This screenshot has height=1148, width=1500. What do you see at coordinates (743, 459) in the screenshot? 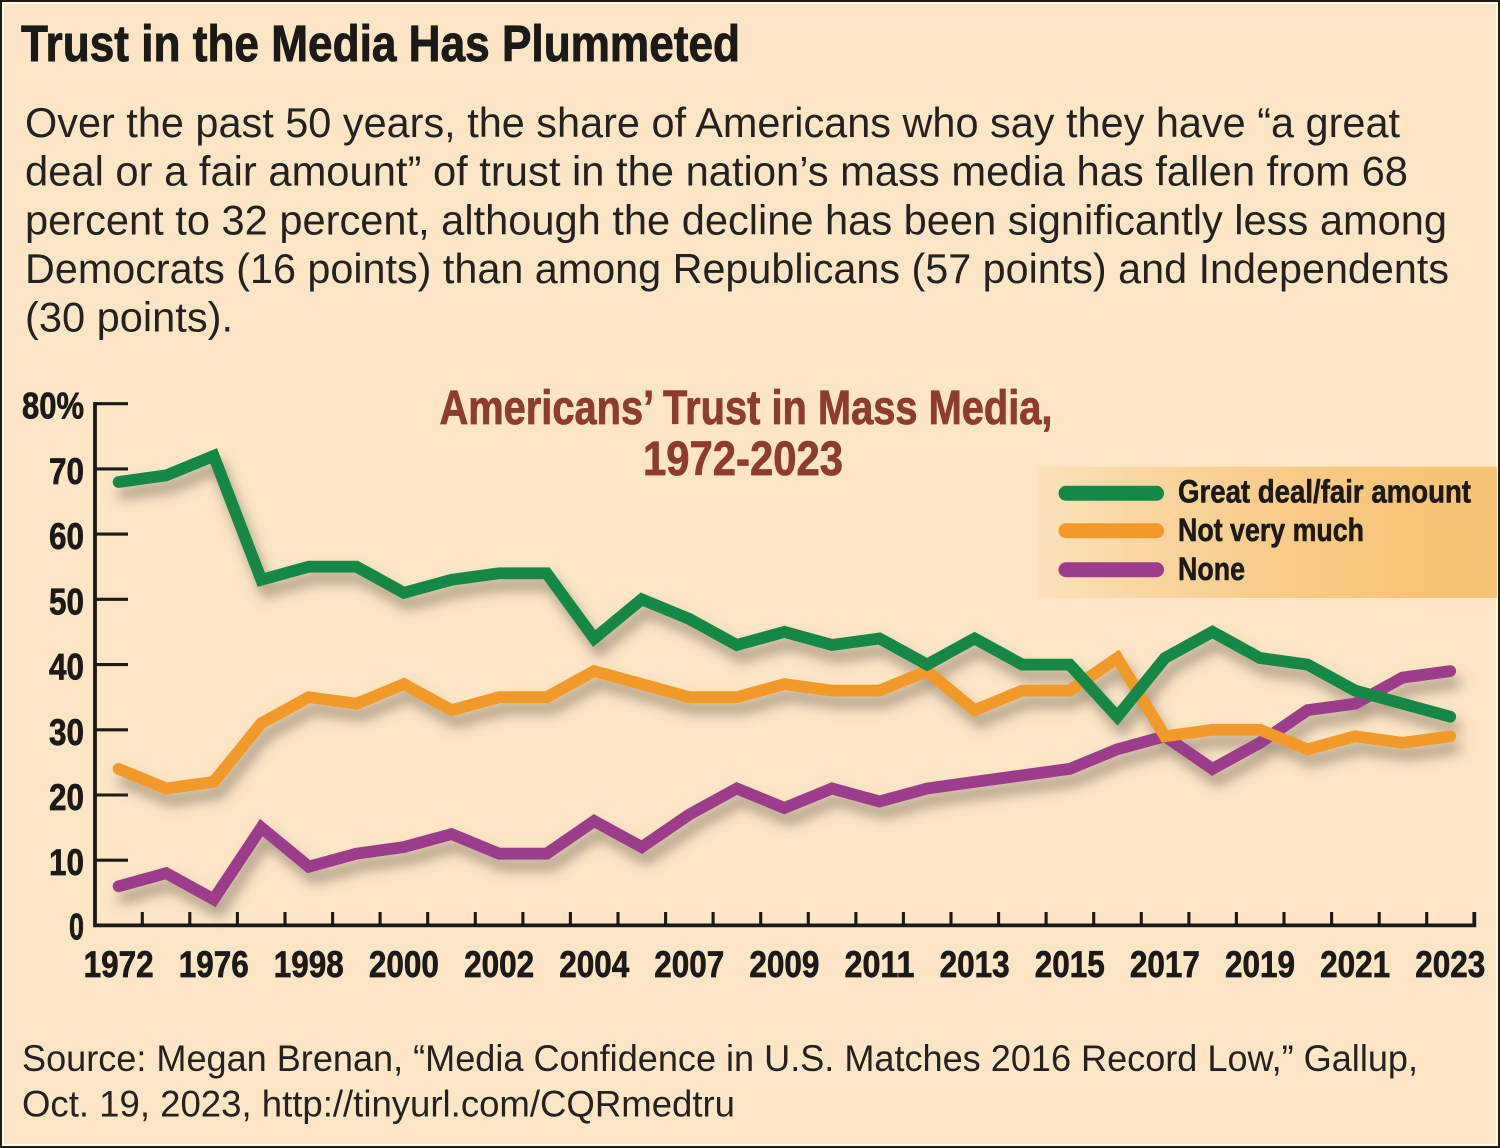
I see `svg-text: 1972-2023` at bounding box center [743, 459].